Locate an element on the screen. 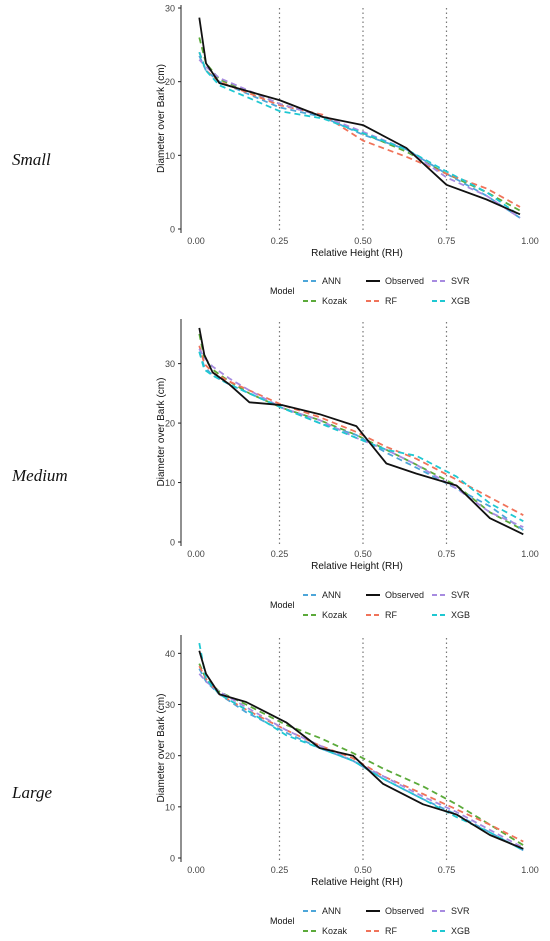 The width and height of the screenshot is (550, 941). series-line-kozak is located at coordinates (361, 754).